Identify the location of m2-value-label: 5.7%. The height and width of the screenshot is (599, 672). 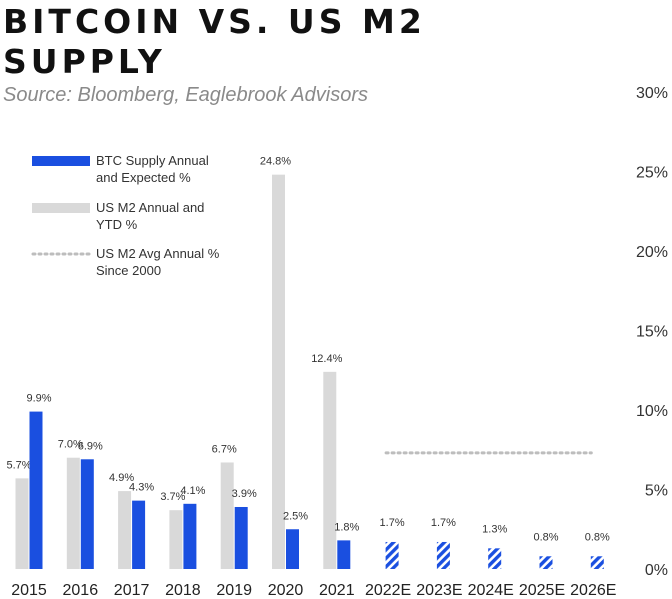
(18, 465).